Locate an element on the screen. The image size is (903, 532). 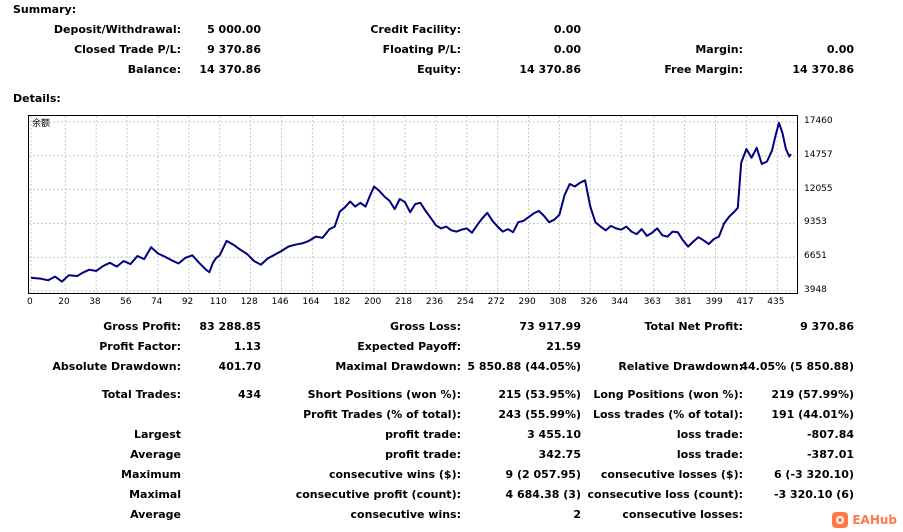
total-trades-label: Total Trades: is located at coordinates (141, 394).